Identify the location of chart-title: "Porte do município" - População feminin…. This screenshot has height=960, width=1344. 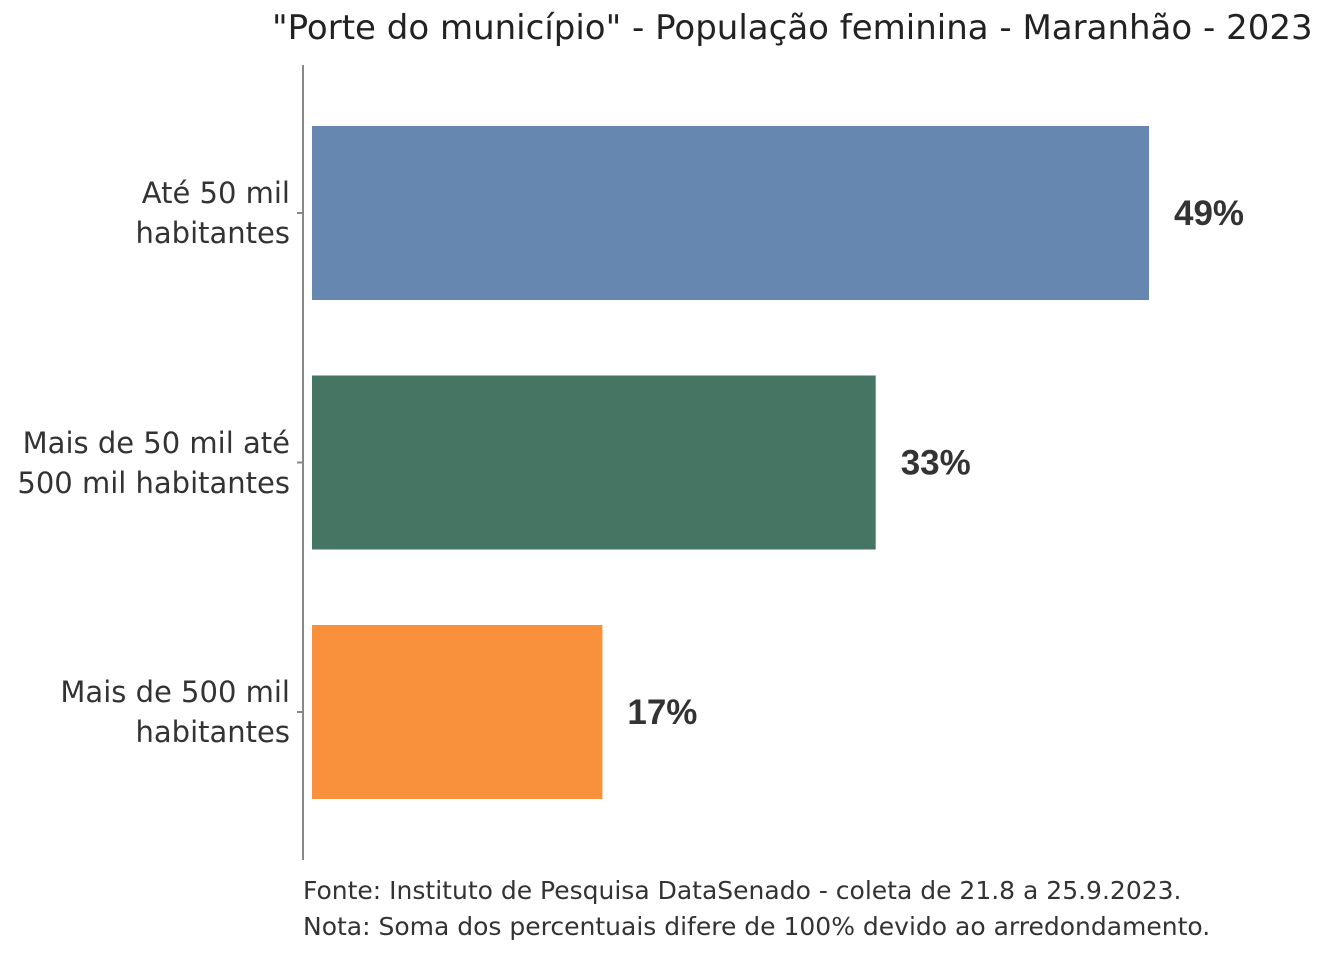
(792, 28).